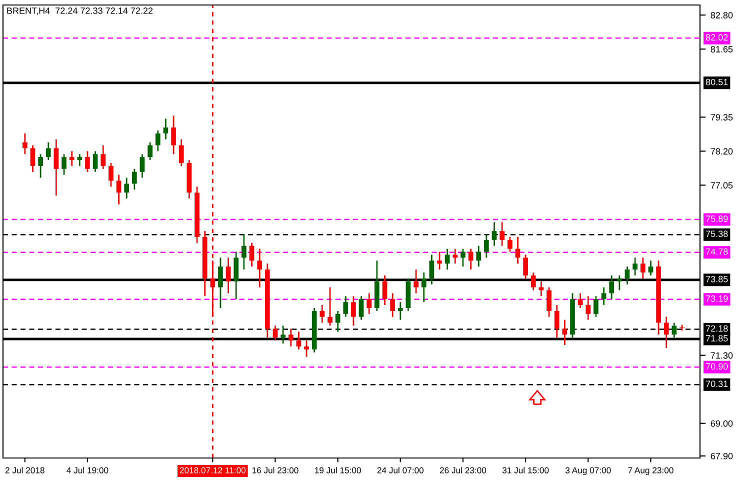  What do you see at coordinates (717, 251) in the screenshot?
I see `ref-line-label: 74.78` at bounding box center [717, 251].